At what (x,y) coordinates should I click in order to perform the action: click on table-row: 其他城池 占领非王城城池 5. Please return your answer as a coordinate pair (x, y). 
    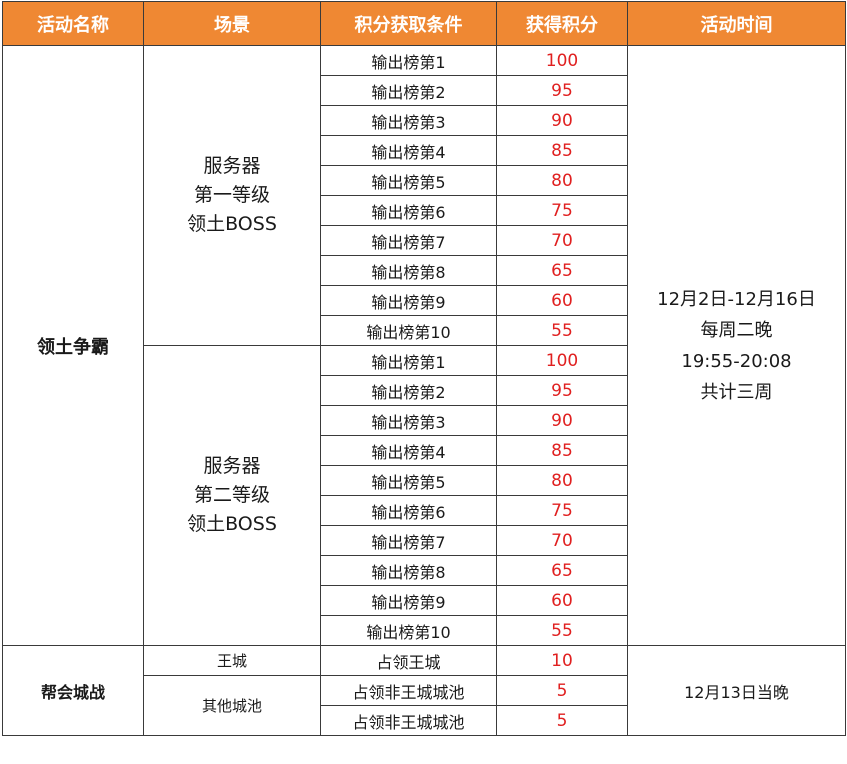
    Looking at the image, I should click on (424, 705).